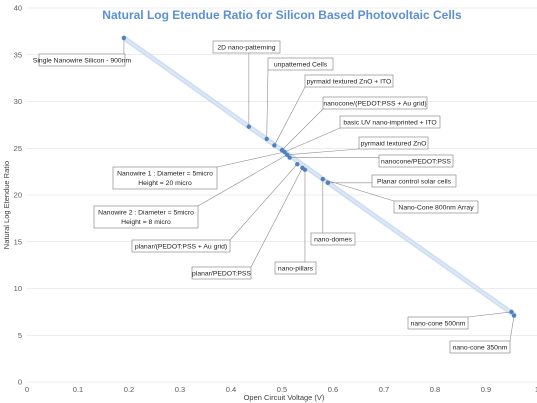 The image size is (537, 403). I want to click on annotation-label: Nano-Cone 800nm Array, so click(436, 207).